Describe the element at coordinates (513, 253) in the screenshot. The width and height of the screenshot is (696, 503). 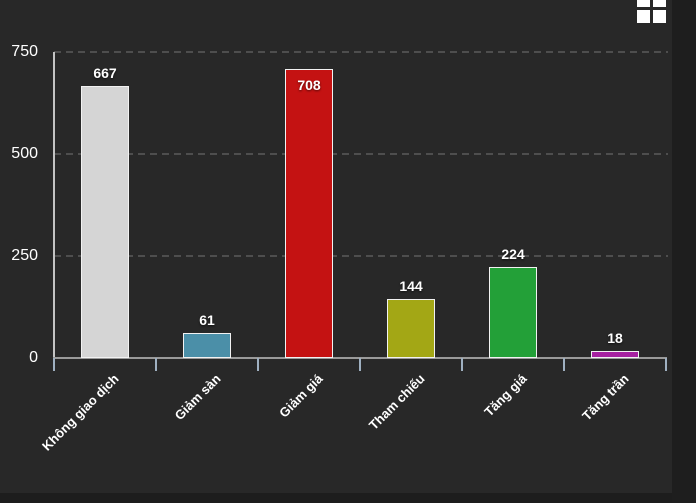
I see `bar-value-label: 224` at that location.